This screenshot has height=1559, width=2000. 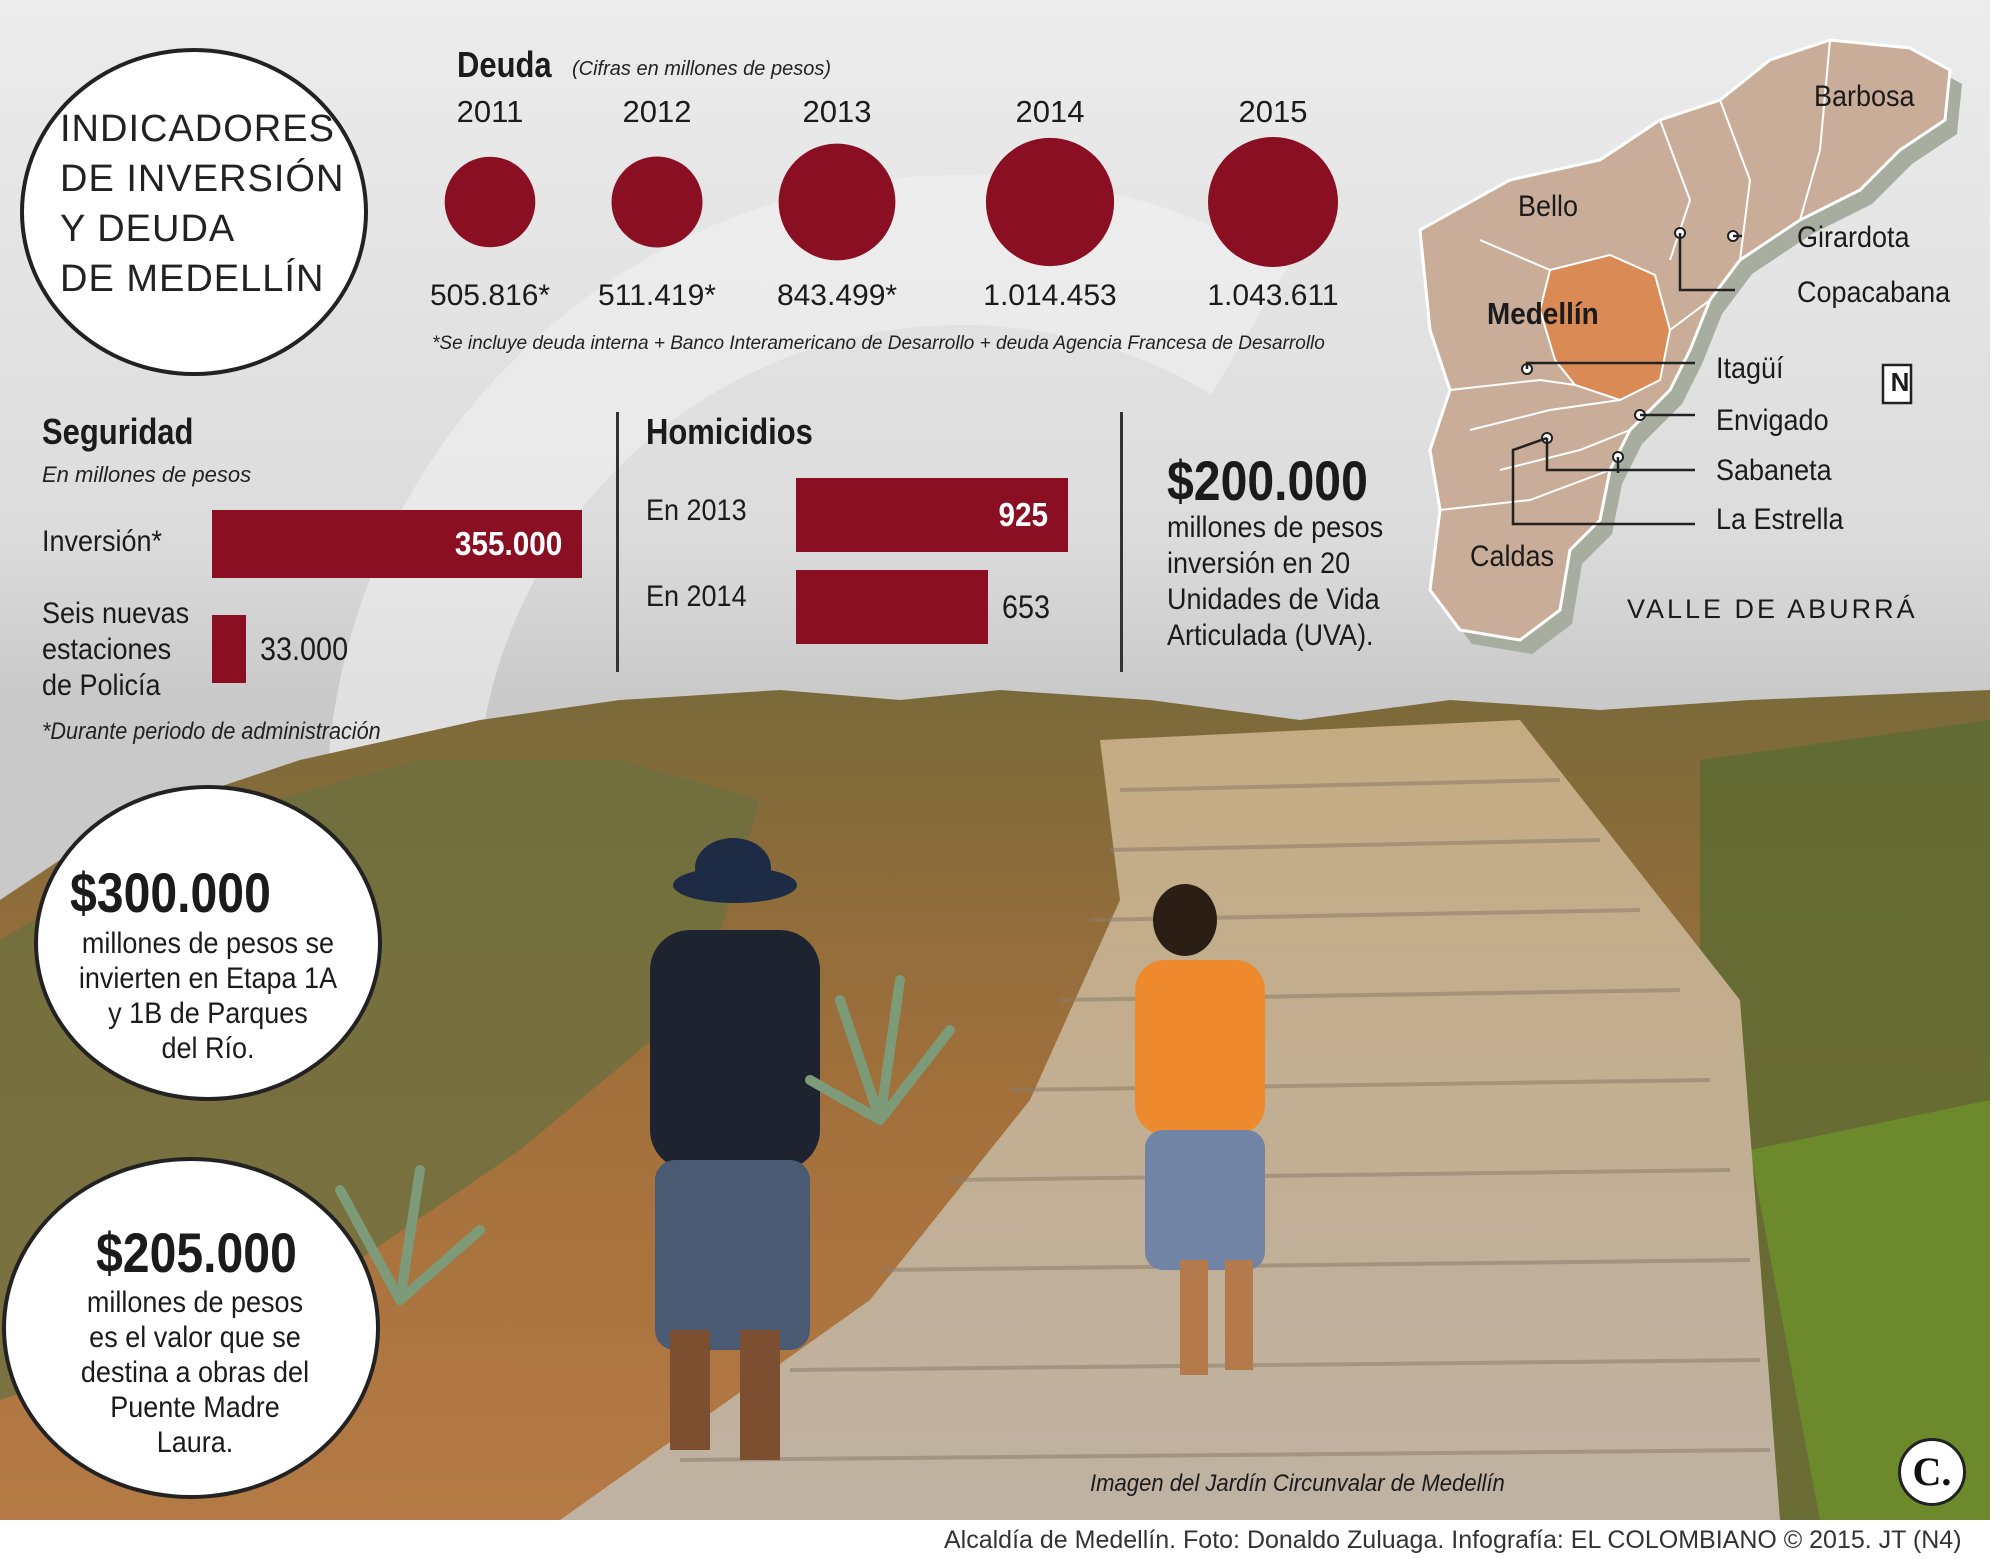 I want to click on homicidios-bar-value-1: 653, so click(x=1026, y=607).